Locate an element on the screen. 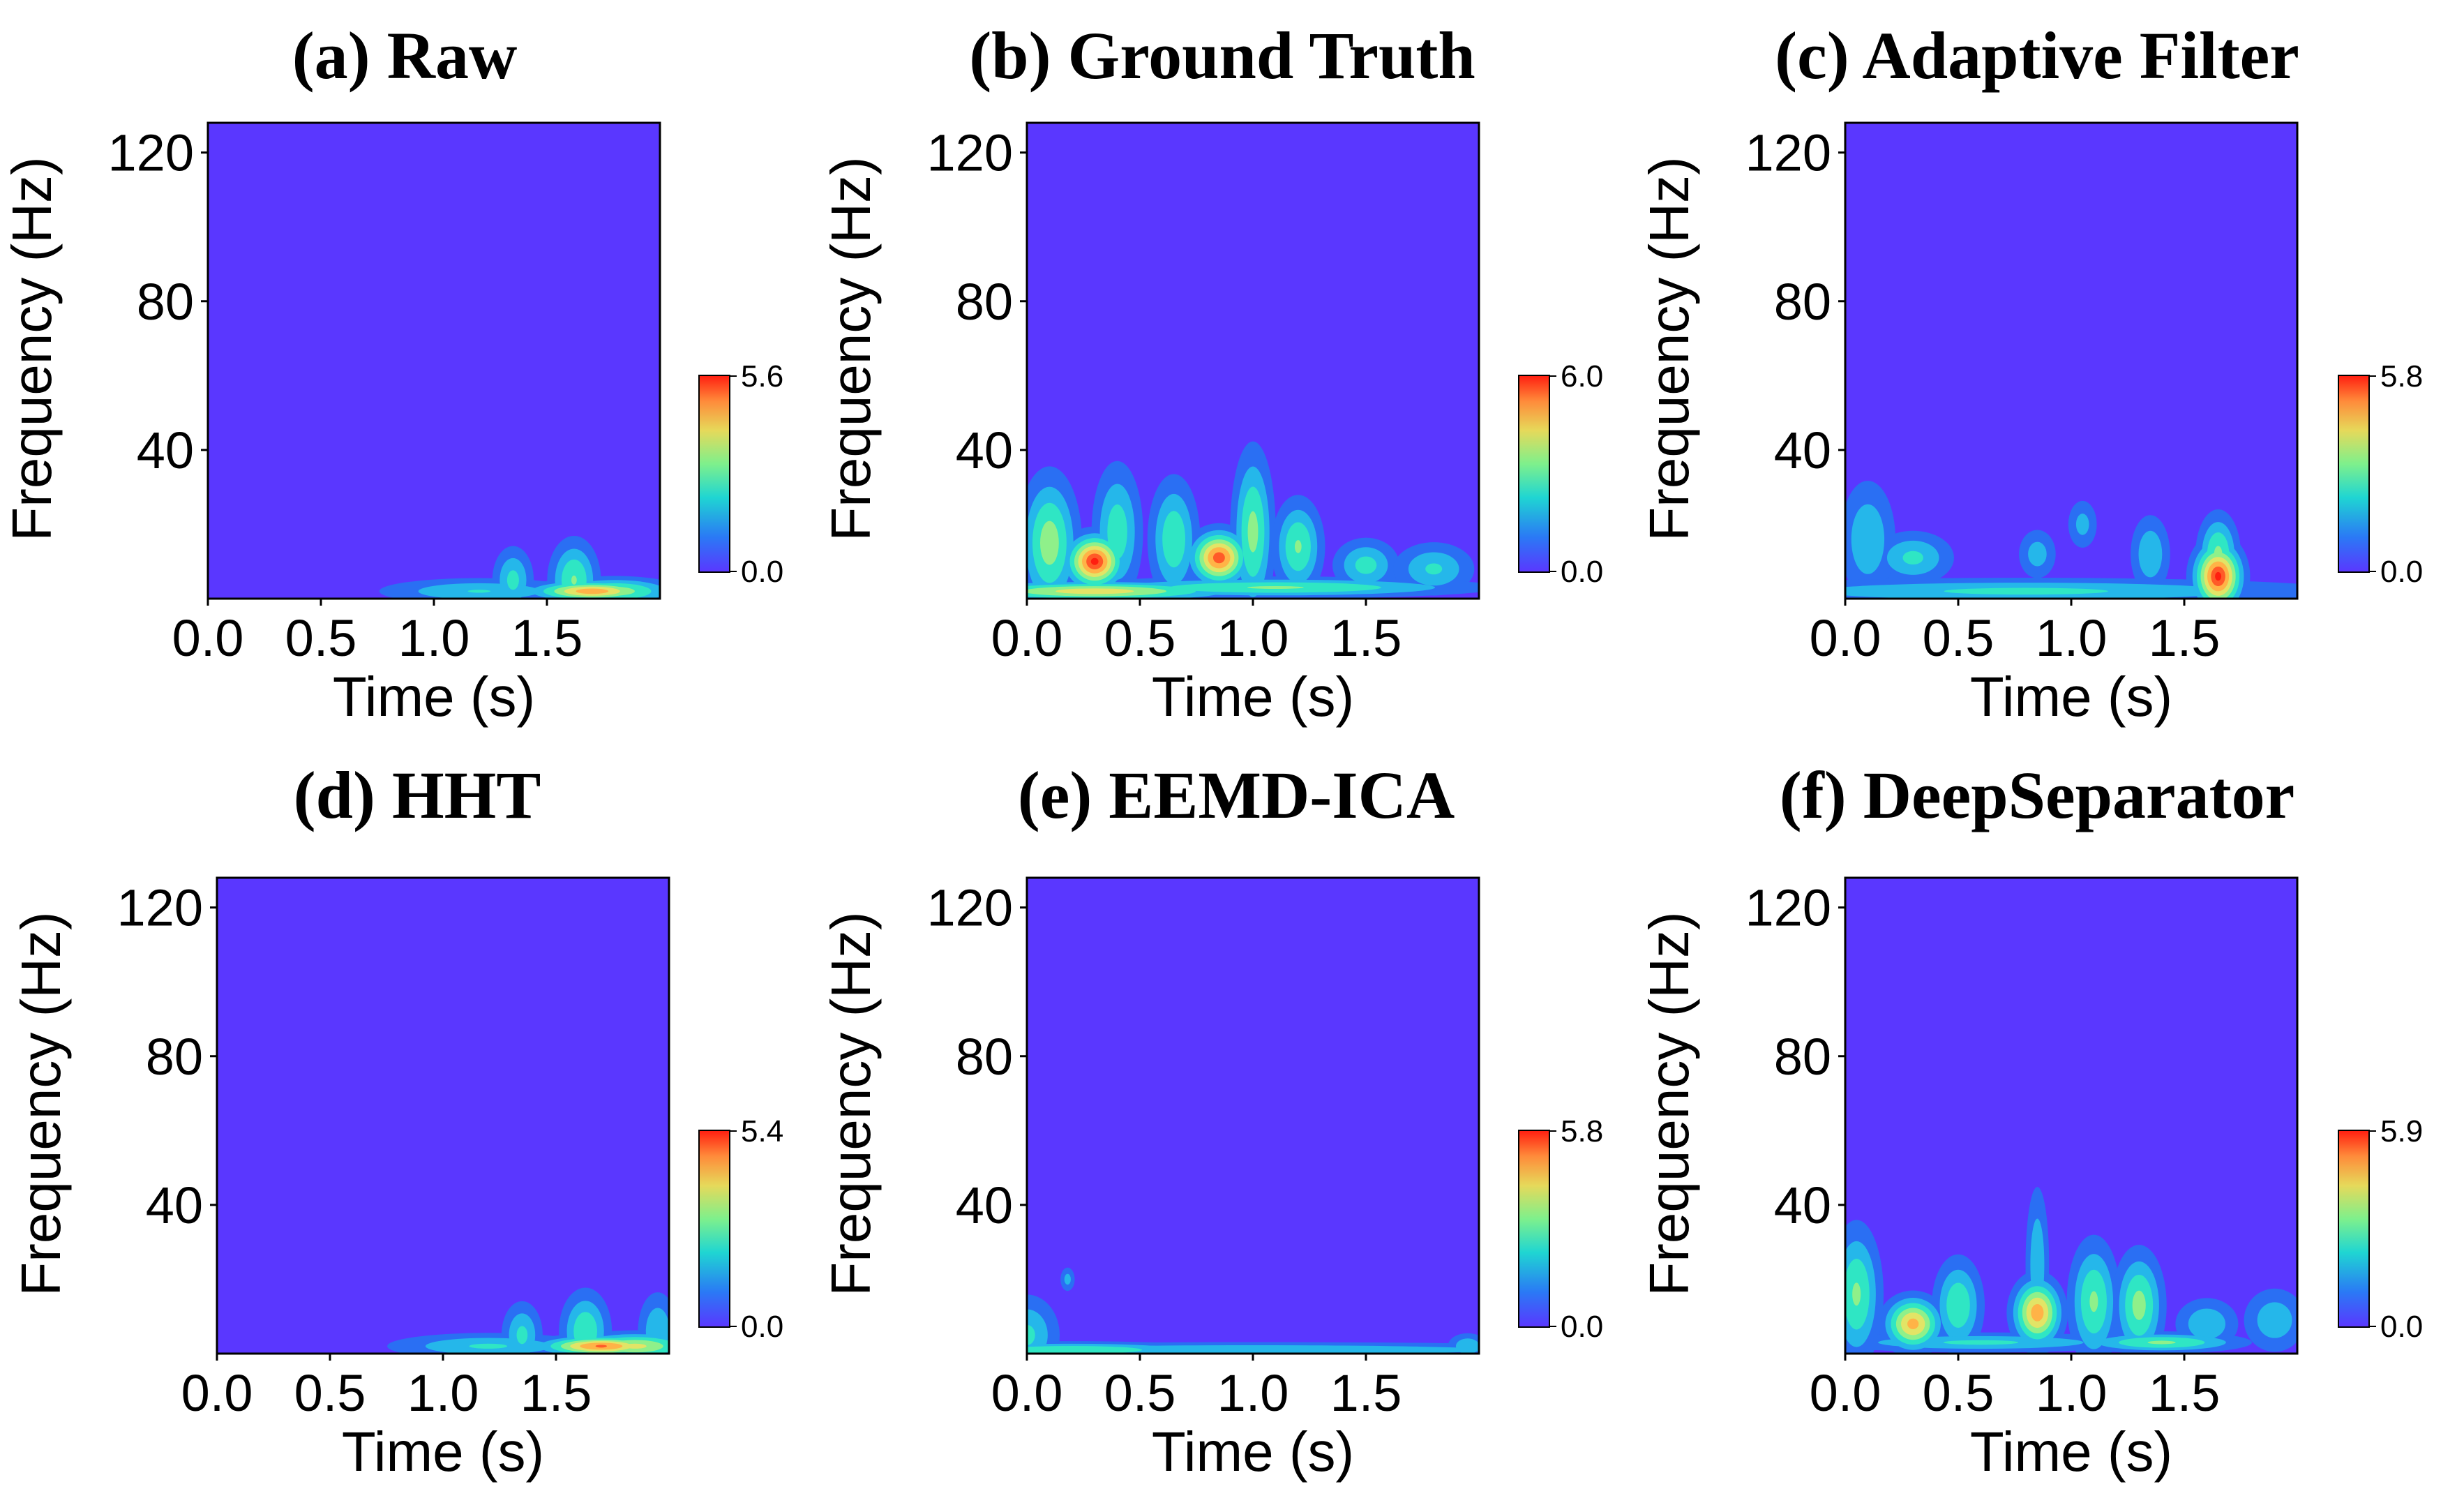  panel-title: (a) Raw is located at coordinates (405, 55).